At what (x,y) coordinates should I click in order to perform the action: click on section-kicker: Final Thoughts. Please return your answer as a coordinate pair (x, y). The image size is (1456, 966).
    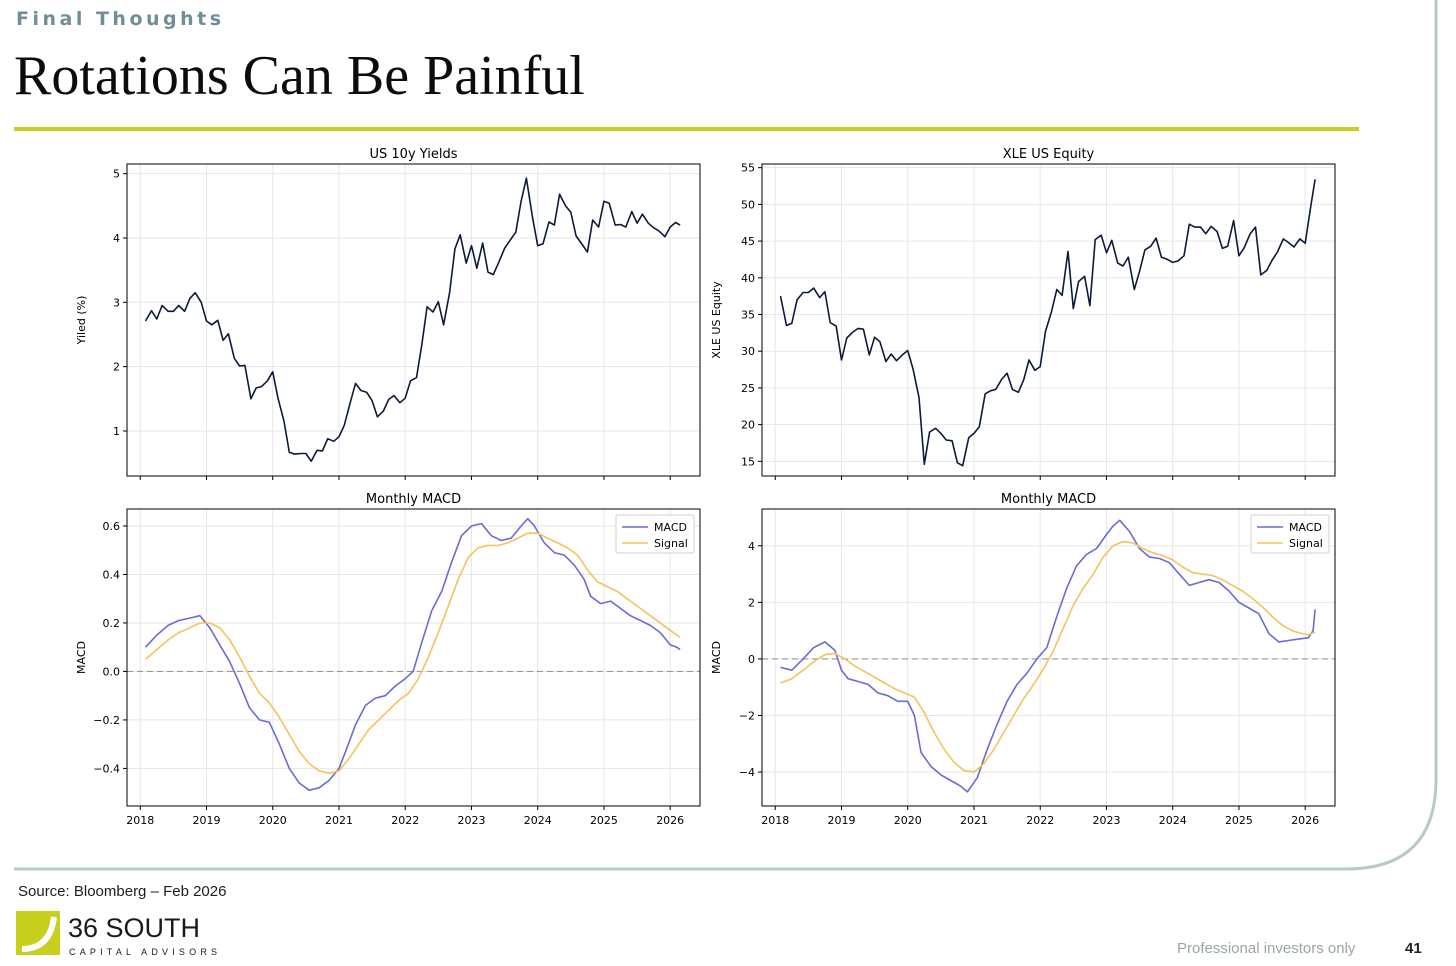
    Looking at the image, I should click on (120, 19).